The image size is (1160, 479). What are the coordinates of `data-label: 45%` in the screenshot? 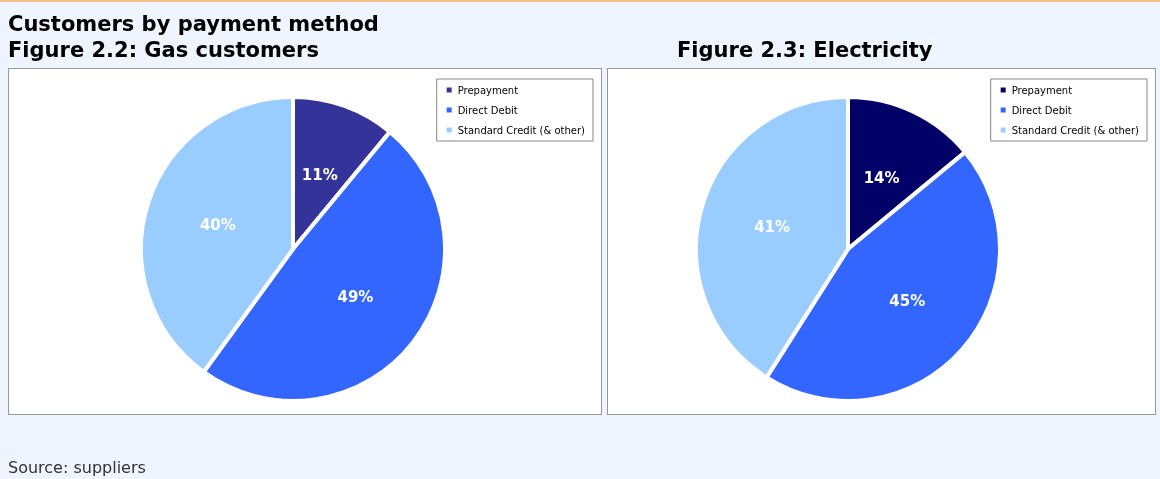 It's located at (907, 301).